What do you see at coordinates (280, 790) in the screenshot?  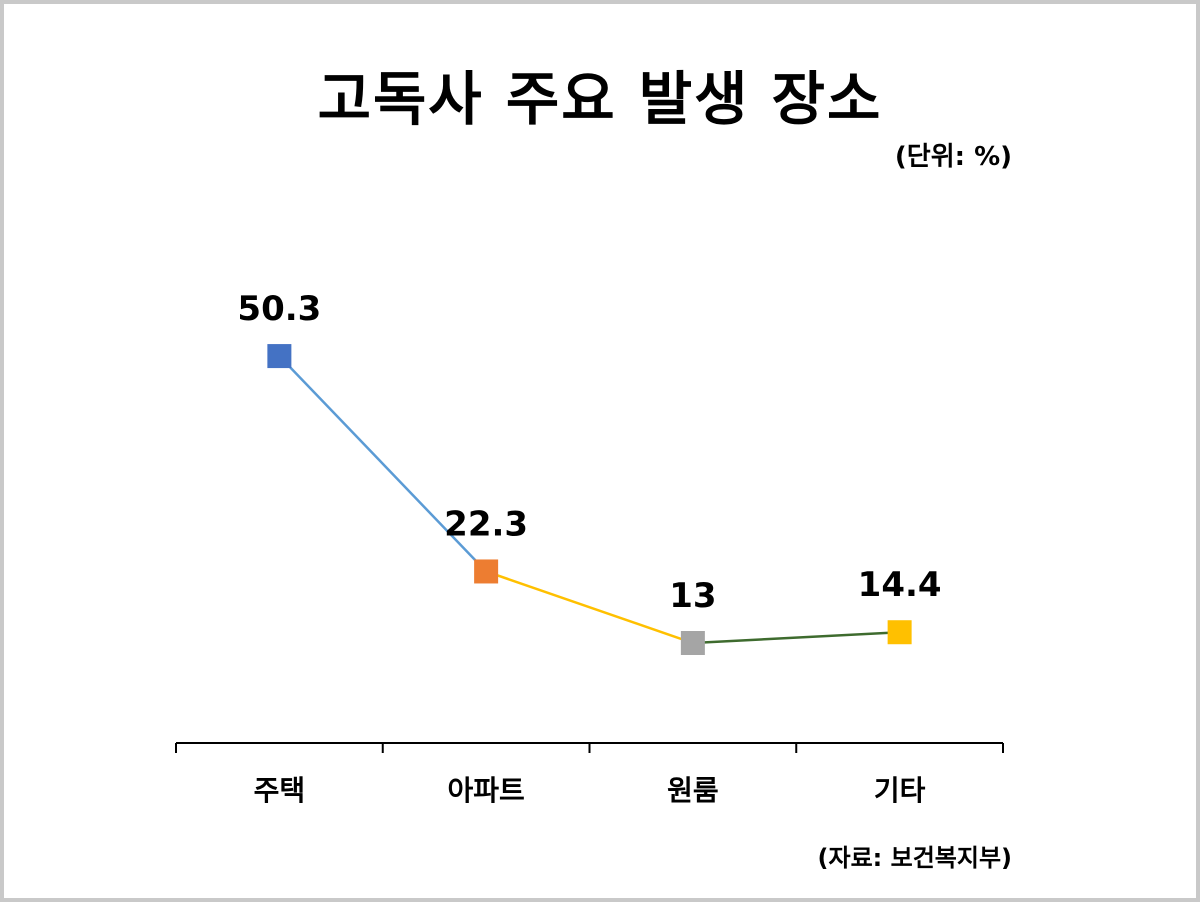 I see `category-label: 주택` at bounding box center [280, 790].